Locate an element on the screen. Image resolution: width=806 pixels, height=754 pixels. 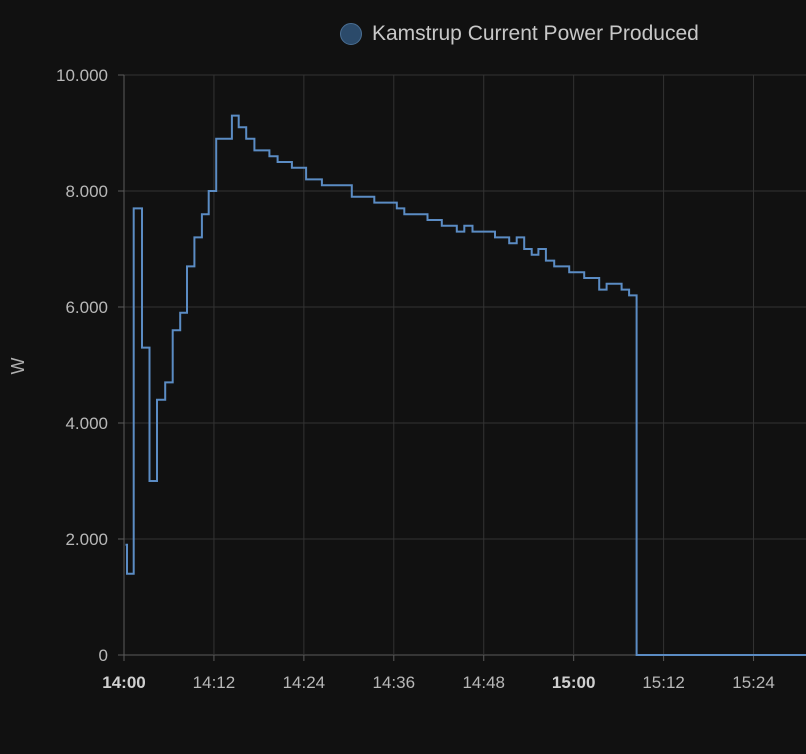
legend: Kamstrup Current Power Produced is located at coordinates (519, 34).